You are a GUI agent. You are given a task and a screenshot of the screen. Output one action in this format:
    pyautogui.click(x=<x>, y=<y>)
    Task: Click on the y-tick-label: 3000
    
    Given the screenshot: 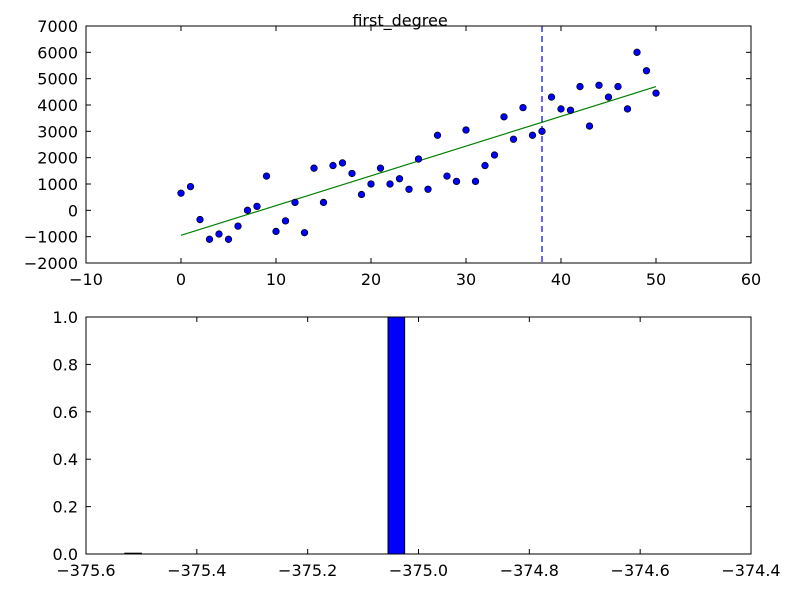 What is the action you would take?
    pyautogui.click(x=57, y=131)
    